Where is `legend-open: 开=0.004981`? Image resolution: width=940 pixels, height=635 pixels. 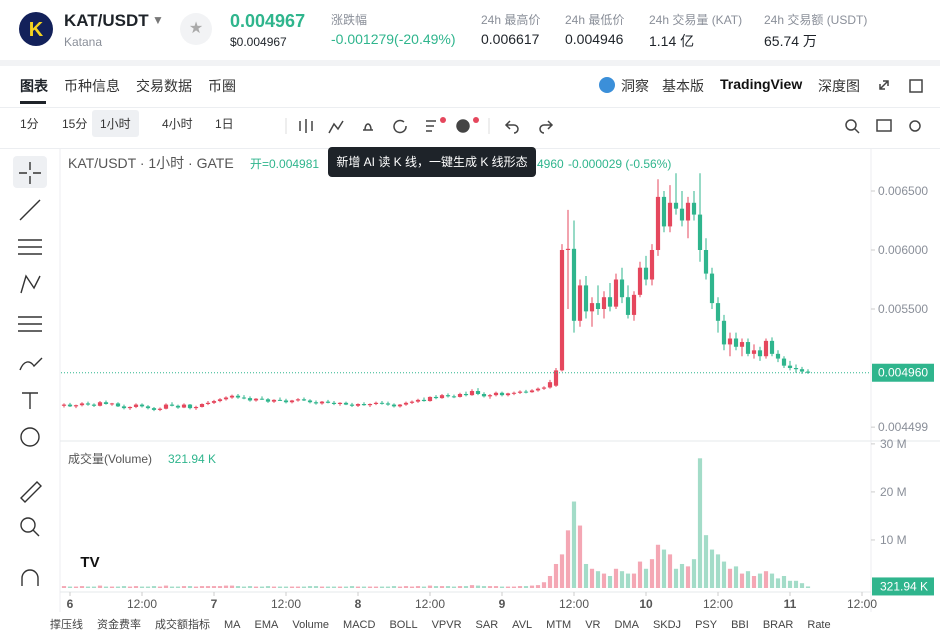 legend-open: 开=0.004981 is located at coordinates (284, 164).